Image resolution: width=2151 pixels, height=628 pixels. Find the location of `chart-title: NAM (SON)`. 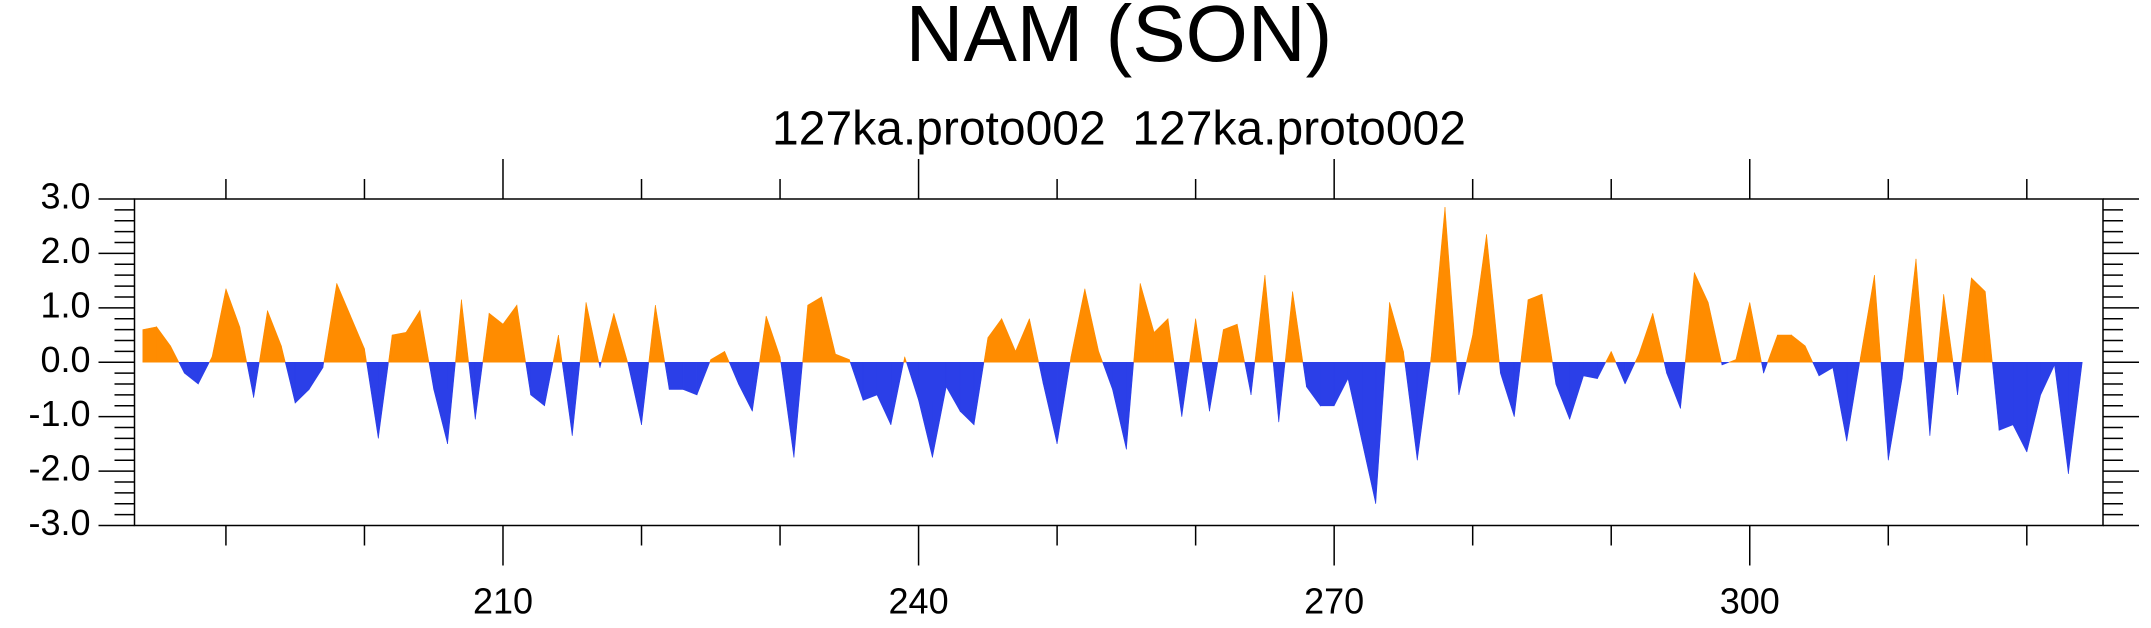

chart-title: NAM (SON) is located at coordinates (1119, 39).